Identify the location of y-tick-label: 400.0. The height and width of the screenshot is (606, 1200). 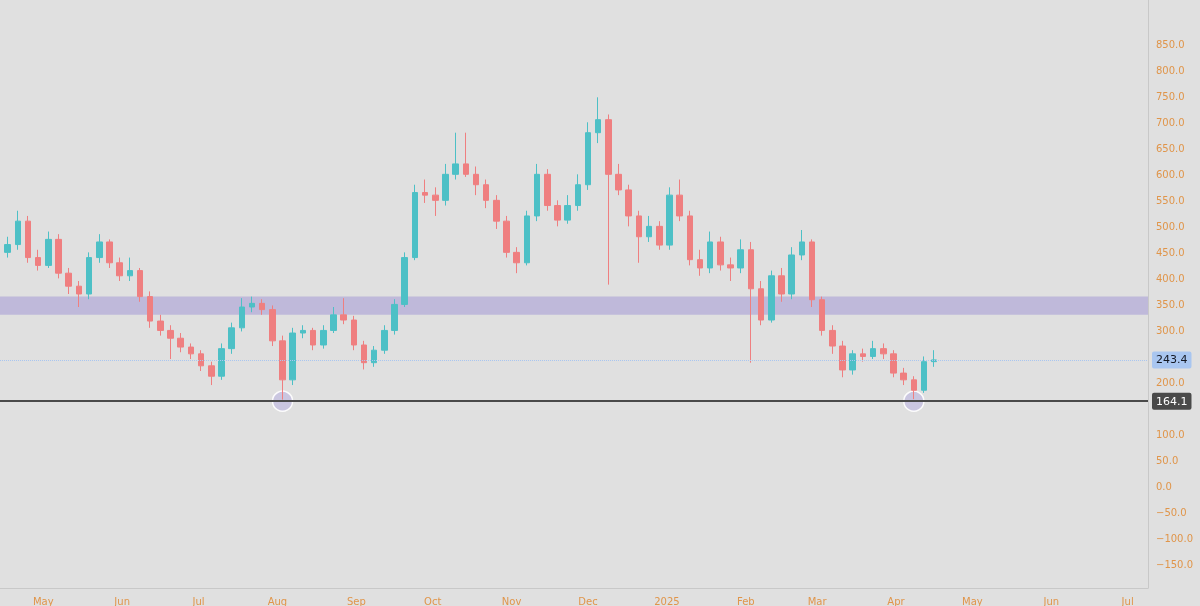
(1170, 278).